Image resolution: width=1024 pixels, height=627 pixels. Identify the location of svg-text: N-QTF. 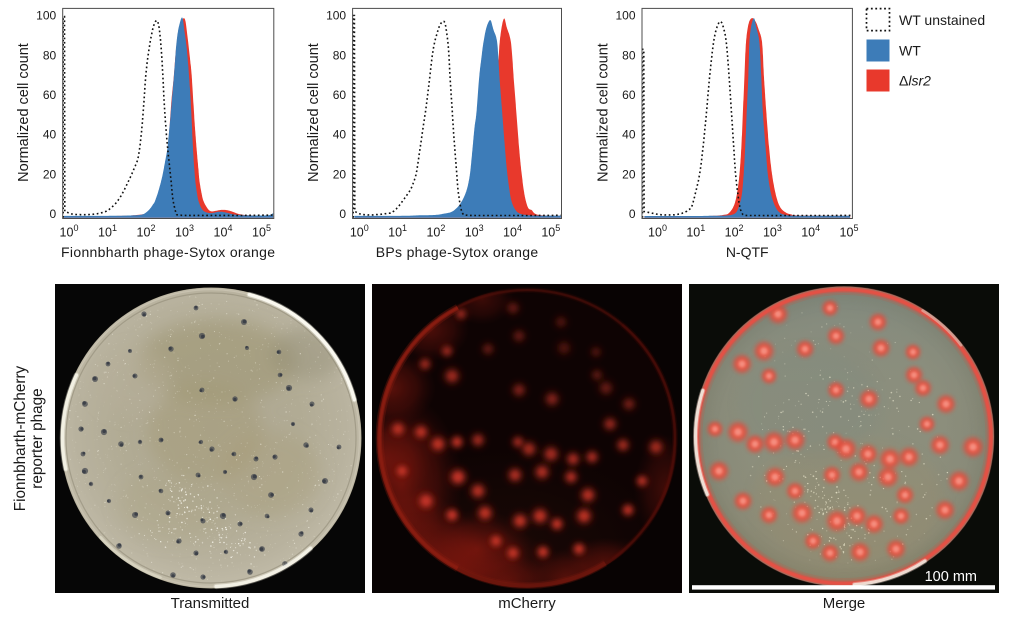
(747, 252).